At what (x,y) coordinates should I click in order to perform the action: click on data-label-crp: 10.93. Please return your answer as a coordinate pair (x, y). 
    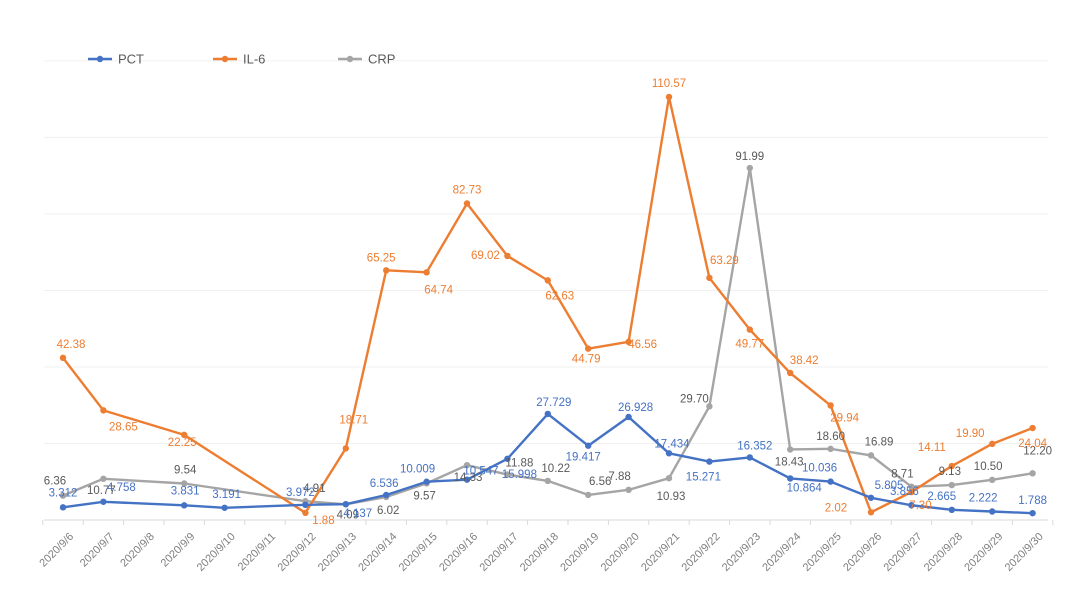
    Looking at the image, I should click on (671, 497).